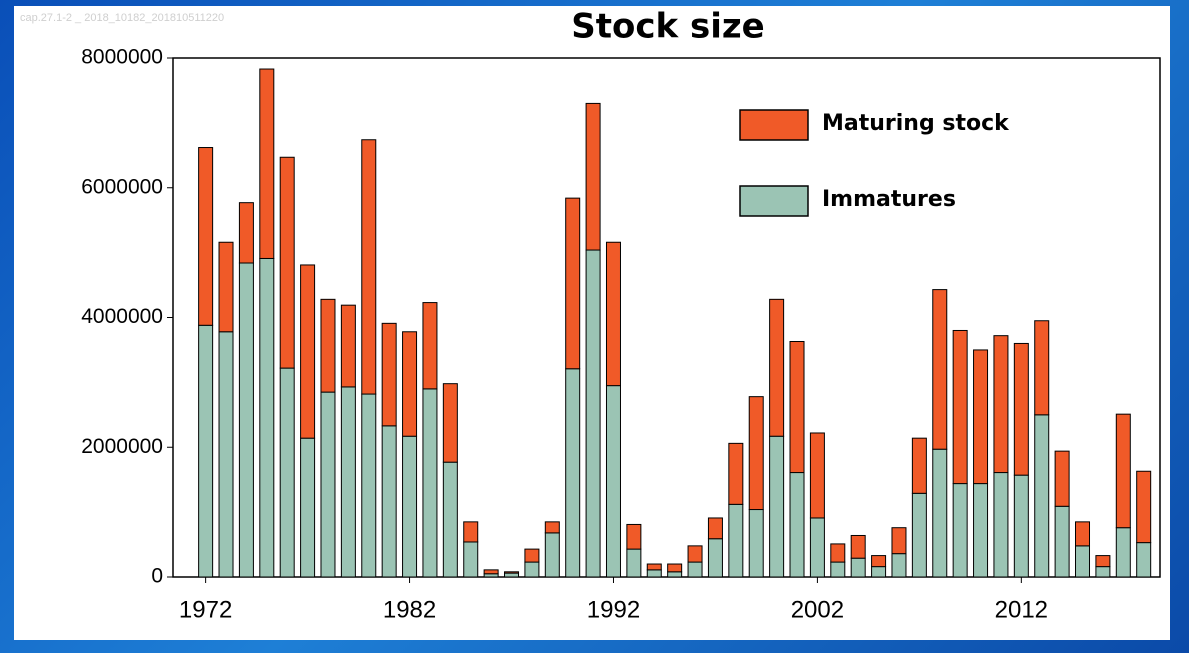 This screenshot has width=1189, height=653. Describe the element at coordinates (889, 199) in the screenshot. I see `legend-label: Immatures` at that location.